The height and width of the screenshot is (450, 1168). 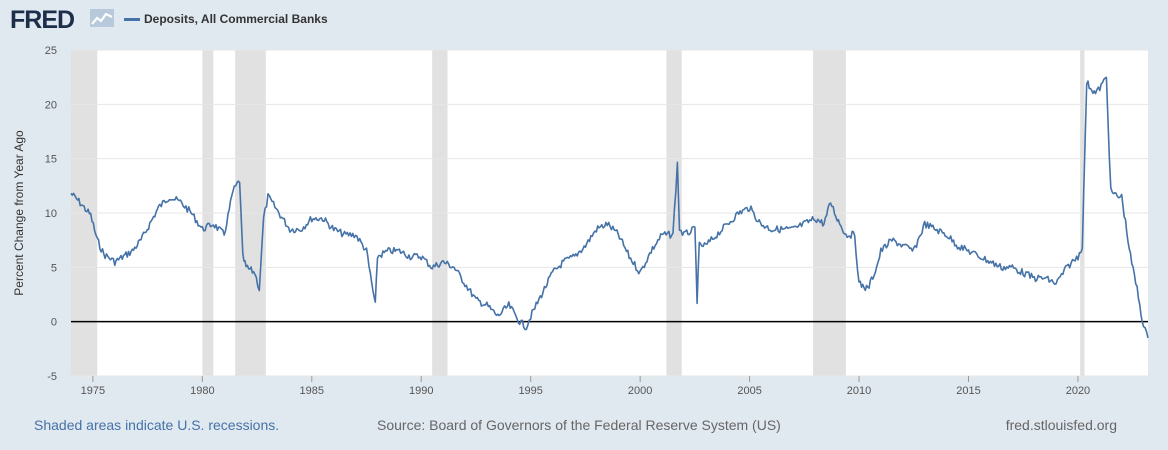 I want to click on chart-header: FRED Deposits, All Commercial Banks, so click(x=584, y=20).